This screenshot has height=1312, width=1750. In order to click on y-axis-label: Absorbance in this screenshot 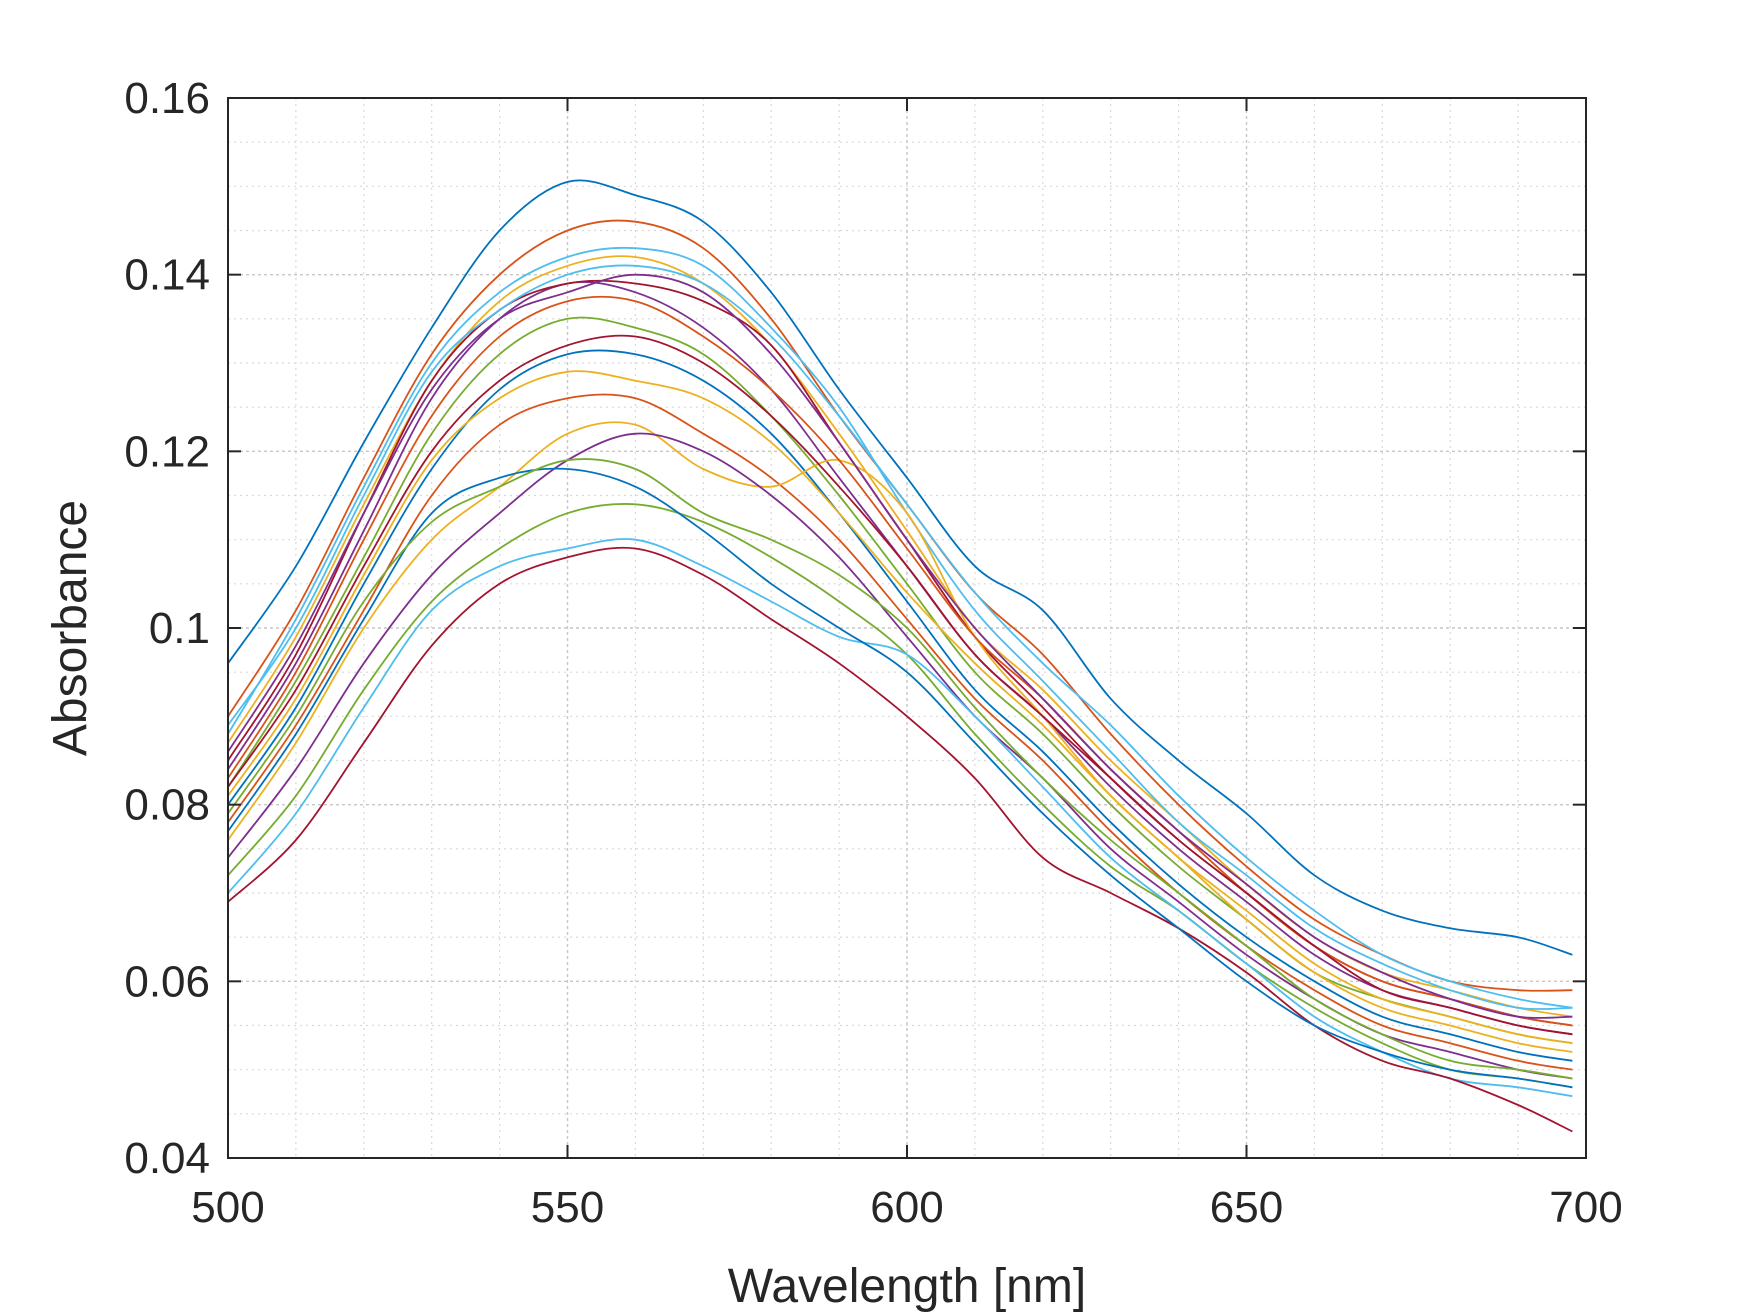, I will do `click(70, 628)`.